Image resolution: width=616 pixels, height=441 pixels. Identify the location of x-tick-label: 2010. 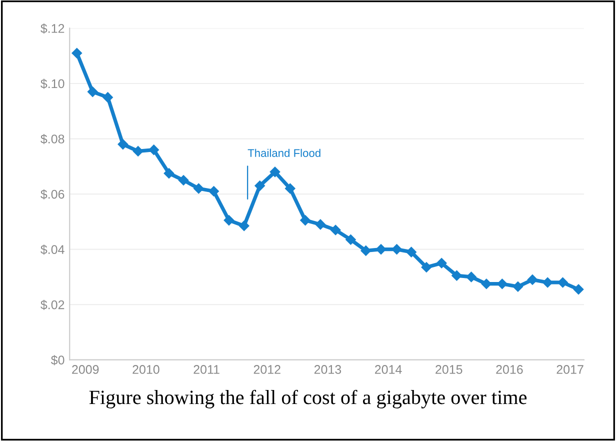
(146, 369).